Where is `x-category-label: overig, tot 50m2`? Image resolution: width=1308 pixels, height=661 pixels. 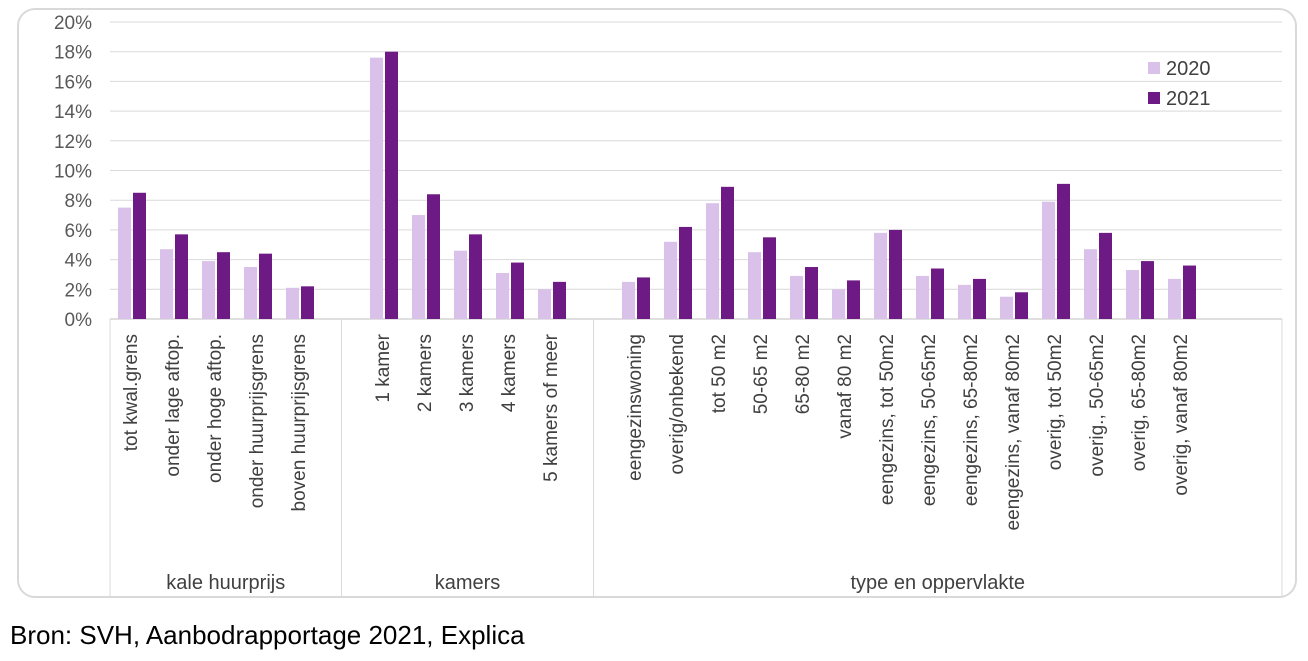
x-category-label: overig, tot 50m2 is located at coordinates (1055, 402).